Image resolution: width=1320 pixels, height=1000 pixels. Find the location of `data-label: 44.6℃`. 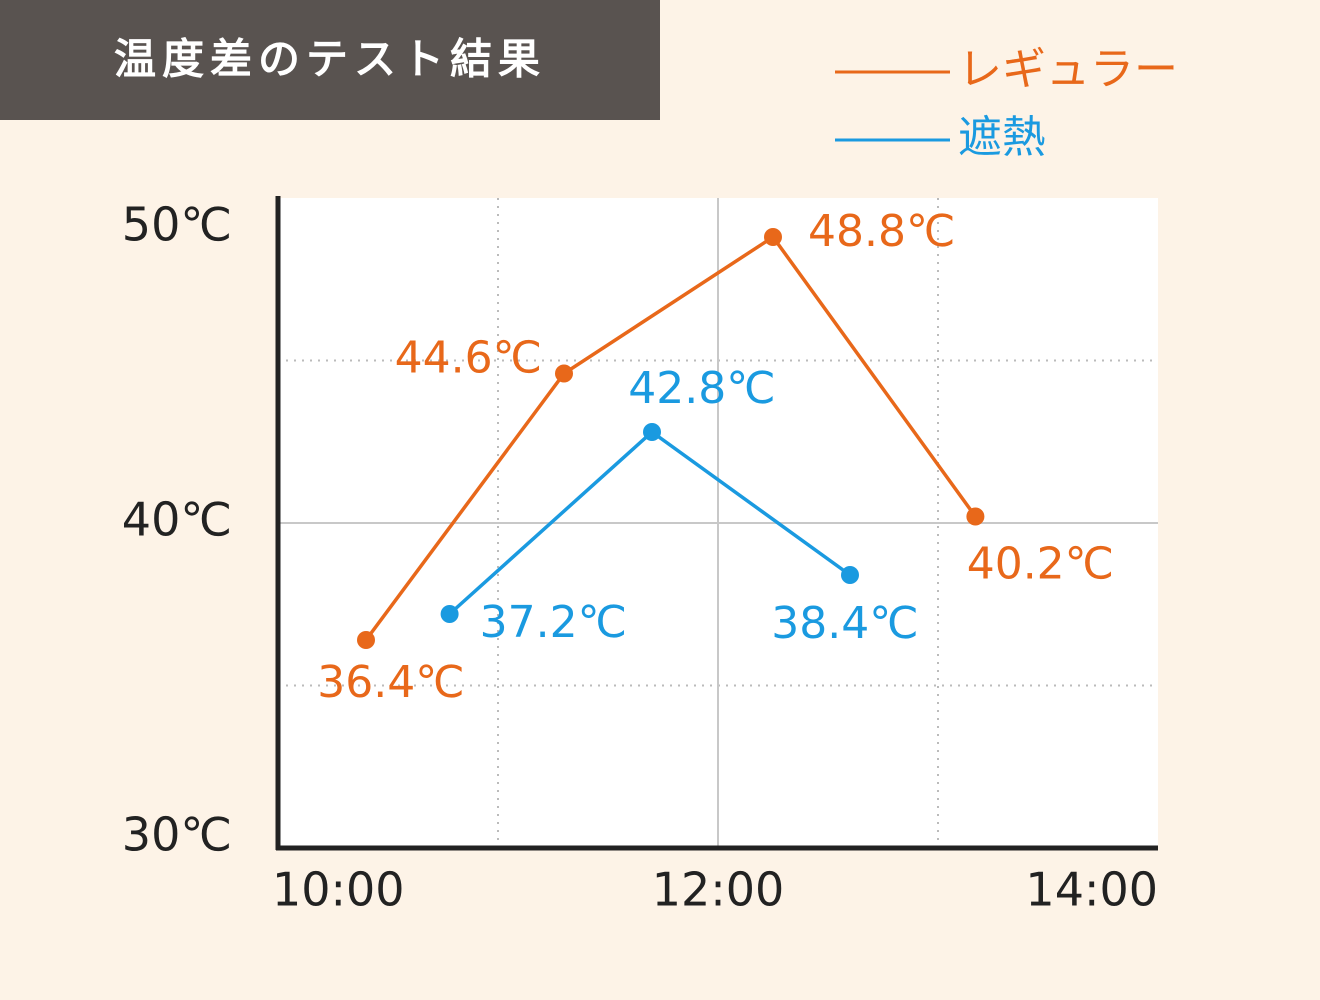

data-label: 44.6℃ is located at coordinates (468, 358).